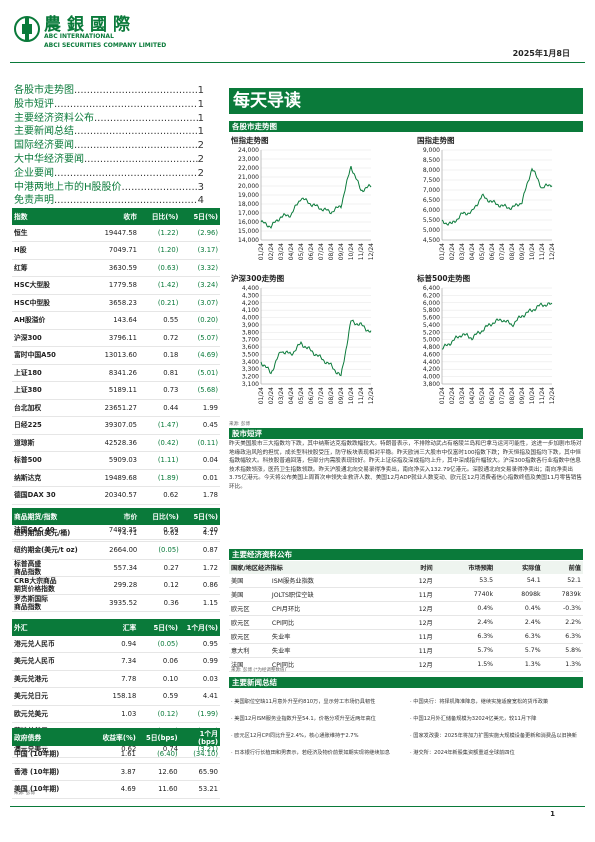 This screenshot has width=595, height=842. Describe the element at coordinates (116, 250) in the screenshot. I see `table-row: H股 7049.71 (1.20) (3.17)` at that location.